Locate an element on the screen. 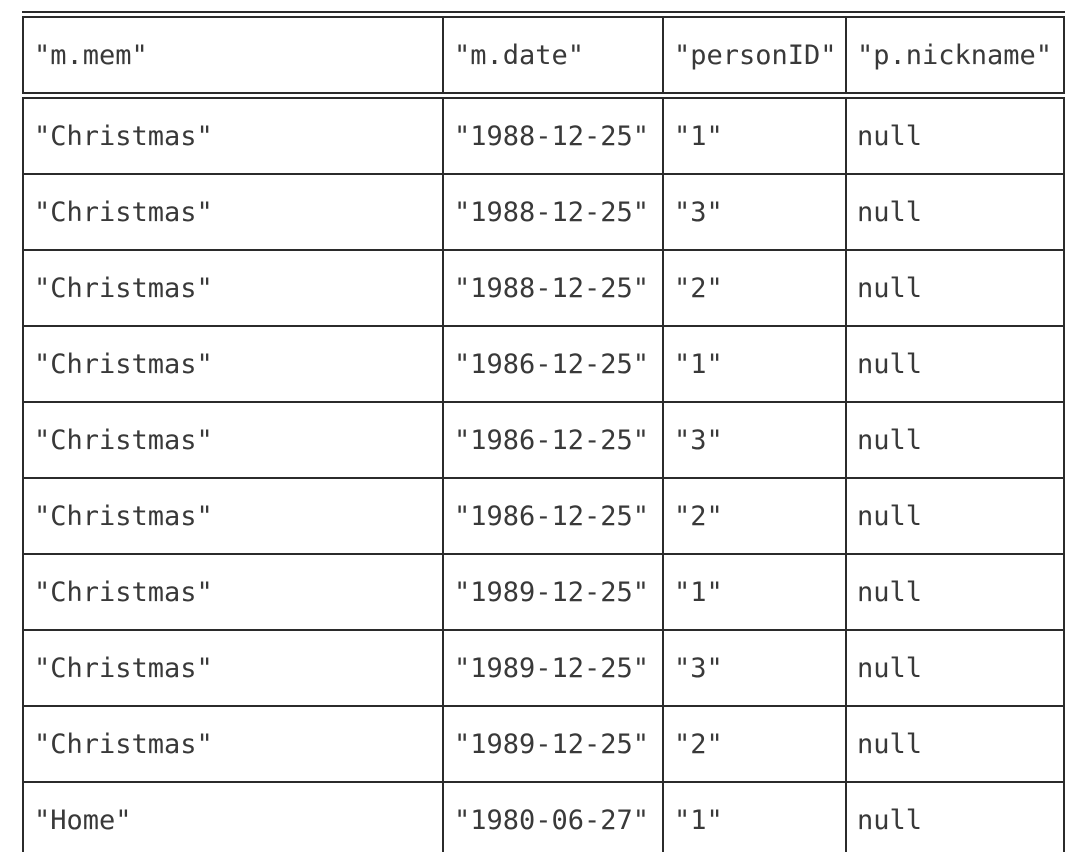 Image resolution: width=1076 pixels, height=852 pixels. table-row: "Christmas" "1986-12-25" "2" null is located at coordinates (543, 516).